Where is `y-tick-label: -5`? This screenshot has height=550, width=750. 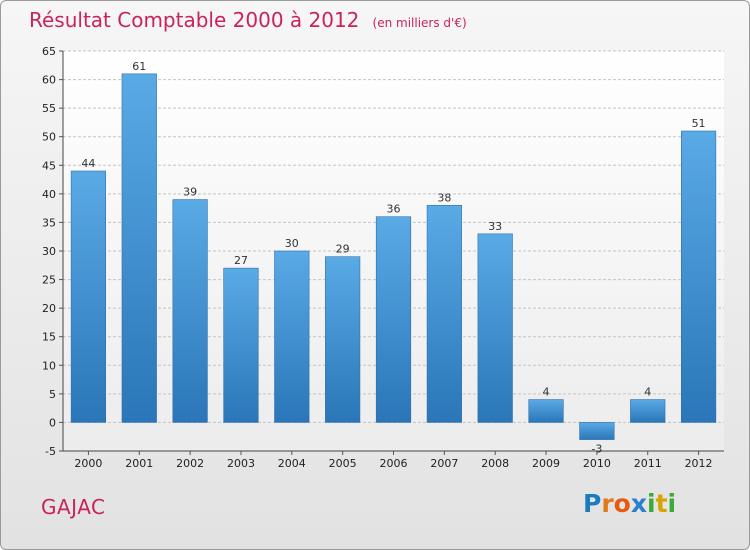
y-tick-label: -5 is located at coordinates (50, 451).